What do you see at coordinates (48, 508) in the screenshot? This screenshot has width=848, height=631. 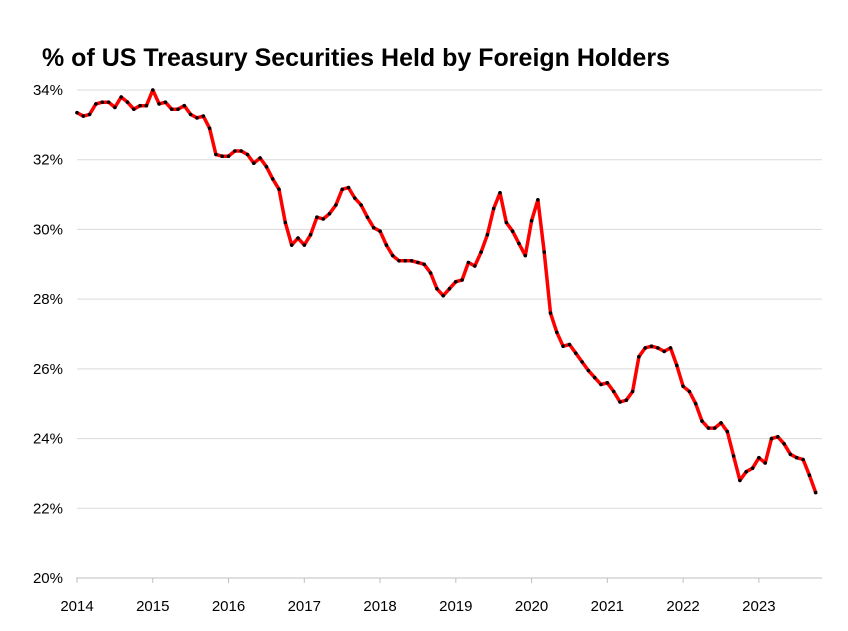 I see `y-tick-label: 22%` at bounding box center [48, 508].